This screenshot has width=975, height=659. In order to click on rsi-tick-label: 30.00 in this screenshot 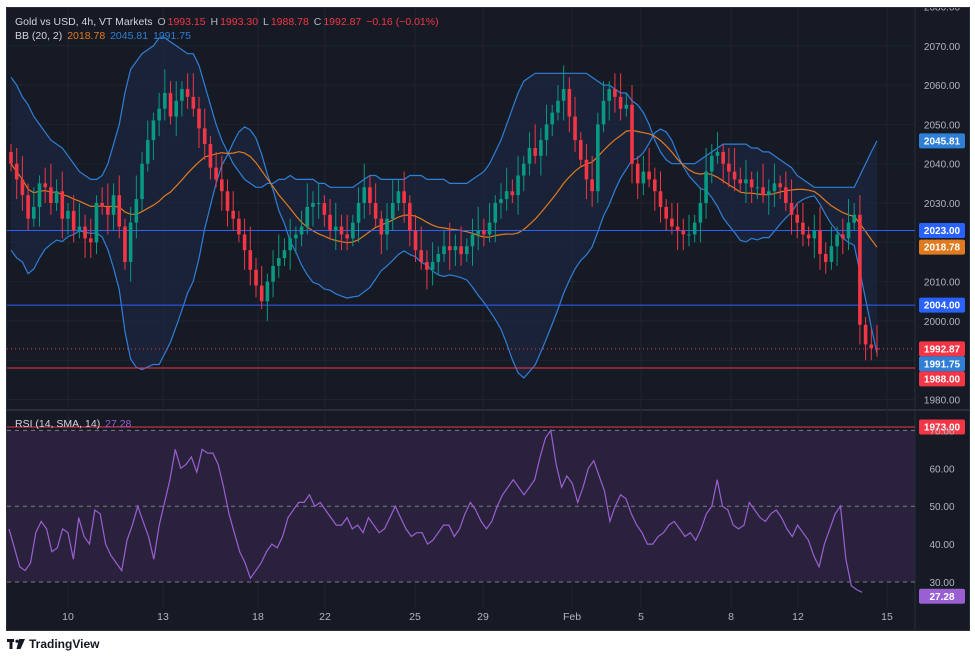, I will do `click(941, 583)`.